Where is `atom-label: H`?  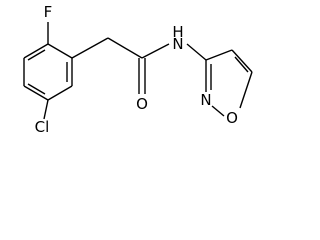 atom-label: H is located at coordinates (177, 32).